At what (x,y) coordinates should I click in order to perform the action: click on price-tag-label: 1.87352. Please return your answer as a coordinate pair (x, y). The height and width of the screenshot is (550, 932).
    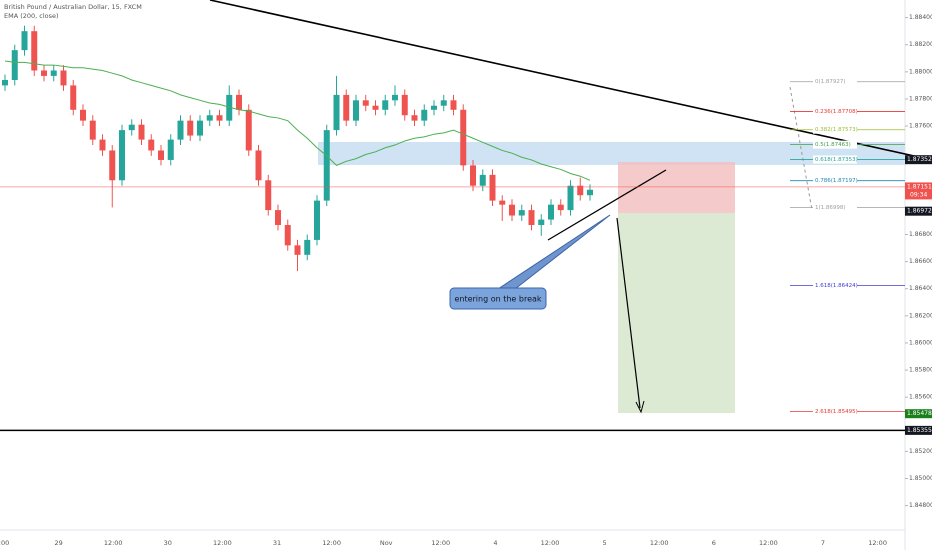
    Looking at the image, I should click on (919, 159).